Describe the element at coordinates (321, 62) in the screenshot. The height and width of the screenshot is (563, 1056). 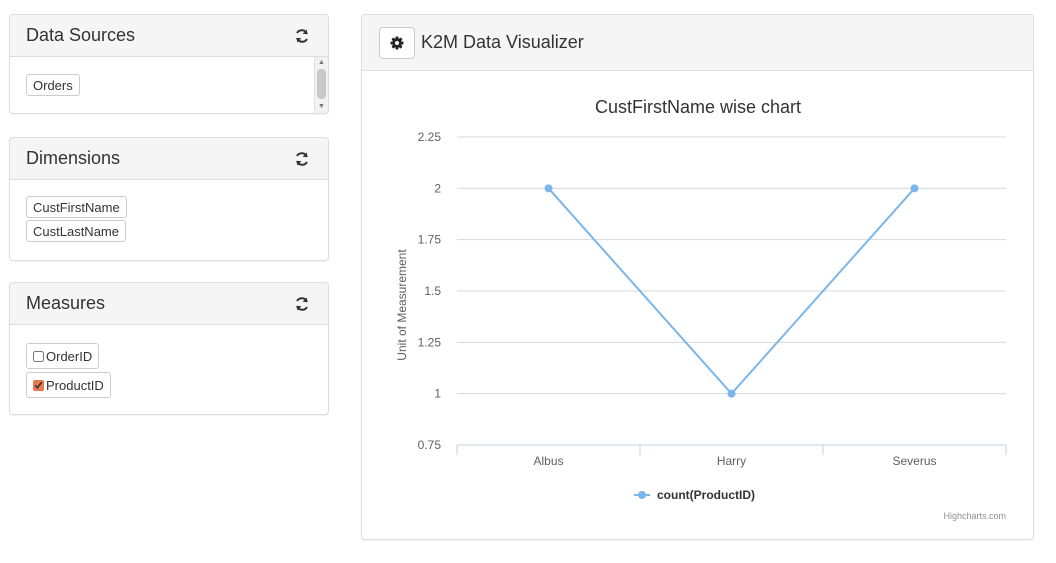
I see `scroll-up-icon: ▲` at that location.